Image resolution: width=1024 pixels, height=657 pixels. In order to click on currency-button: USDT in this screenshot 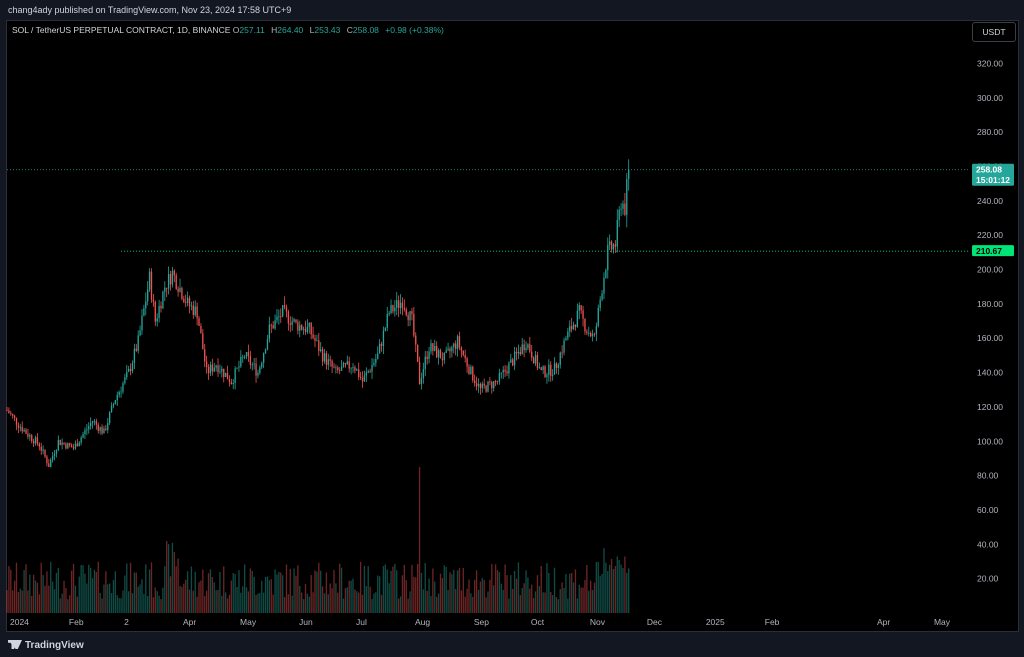, I will do `click(994, 32)`.